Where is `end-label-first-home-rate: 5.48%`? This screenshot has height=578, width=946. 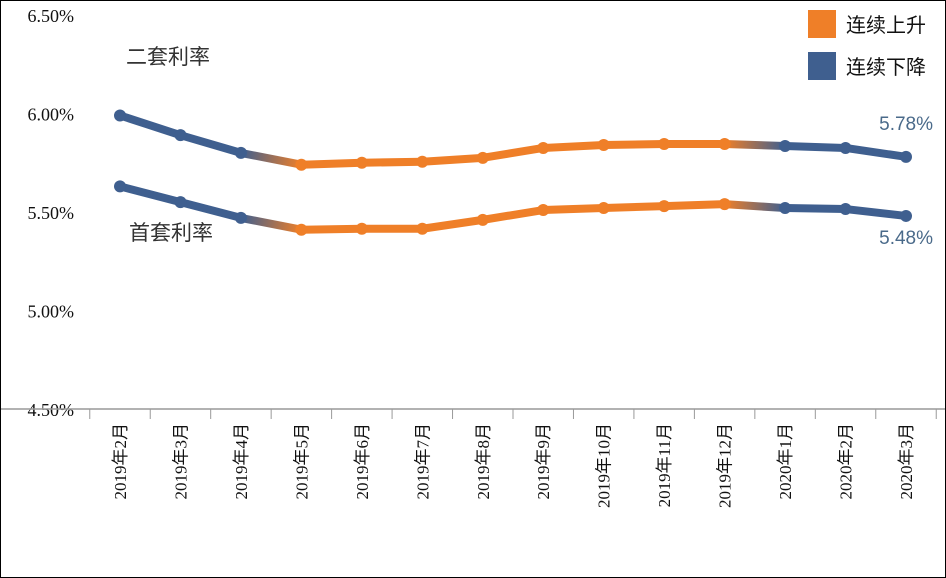 end-label-first-home-rate: 5.48% is located at coordinates (906, 238).